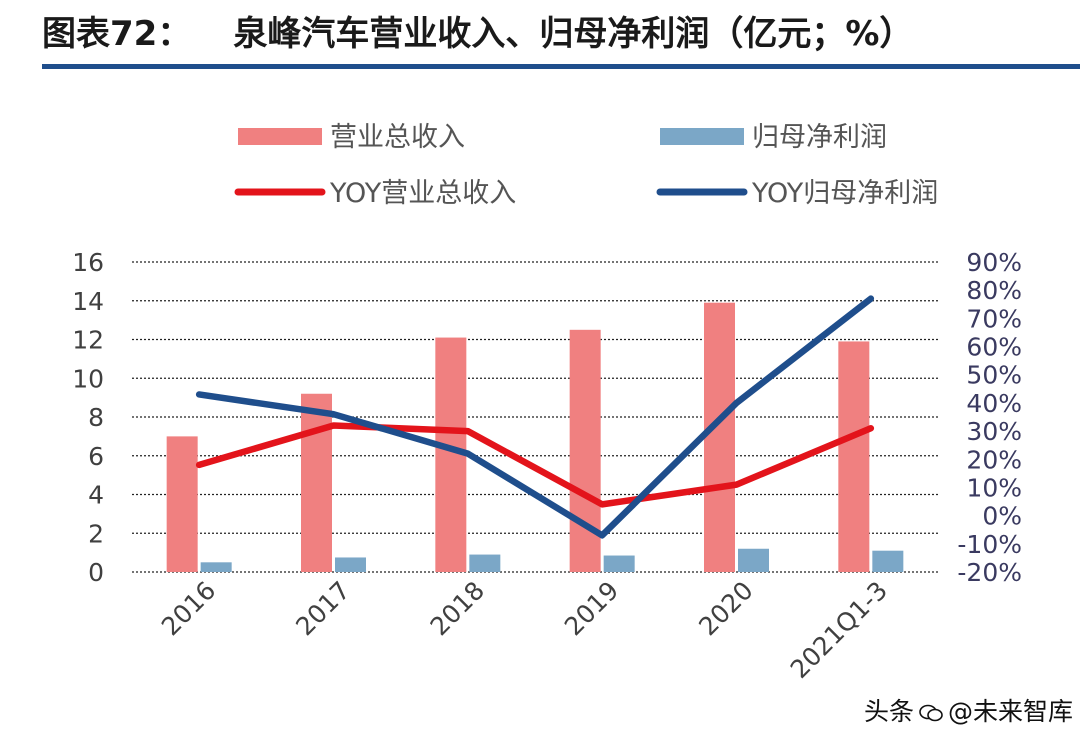  Describe the element at coordinates (88, 301) in the screenshot. I see `y-left-tick-label: 14` at that location.